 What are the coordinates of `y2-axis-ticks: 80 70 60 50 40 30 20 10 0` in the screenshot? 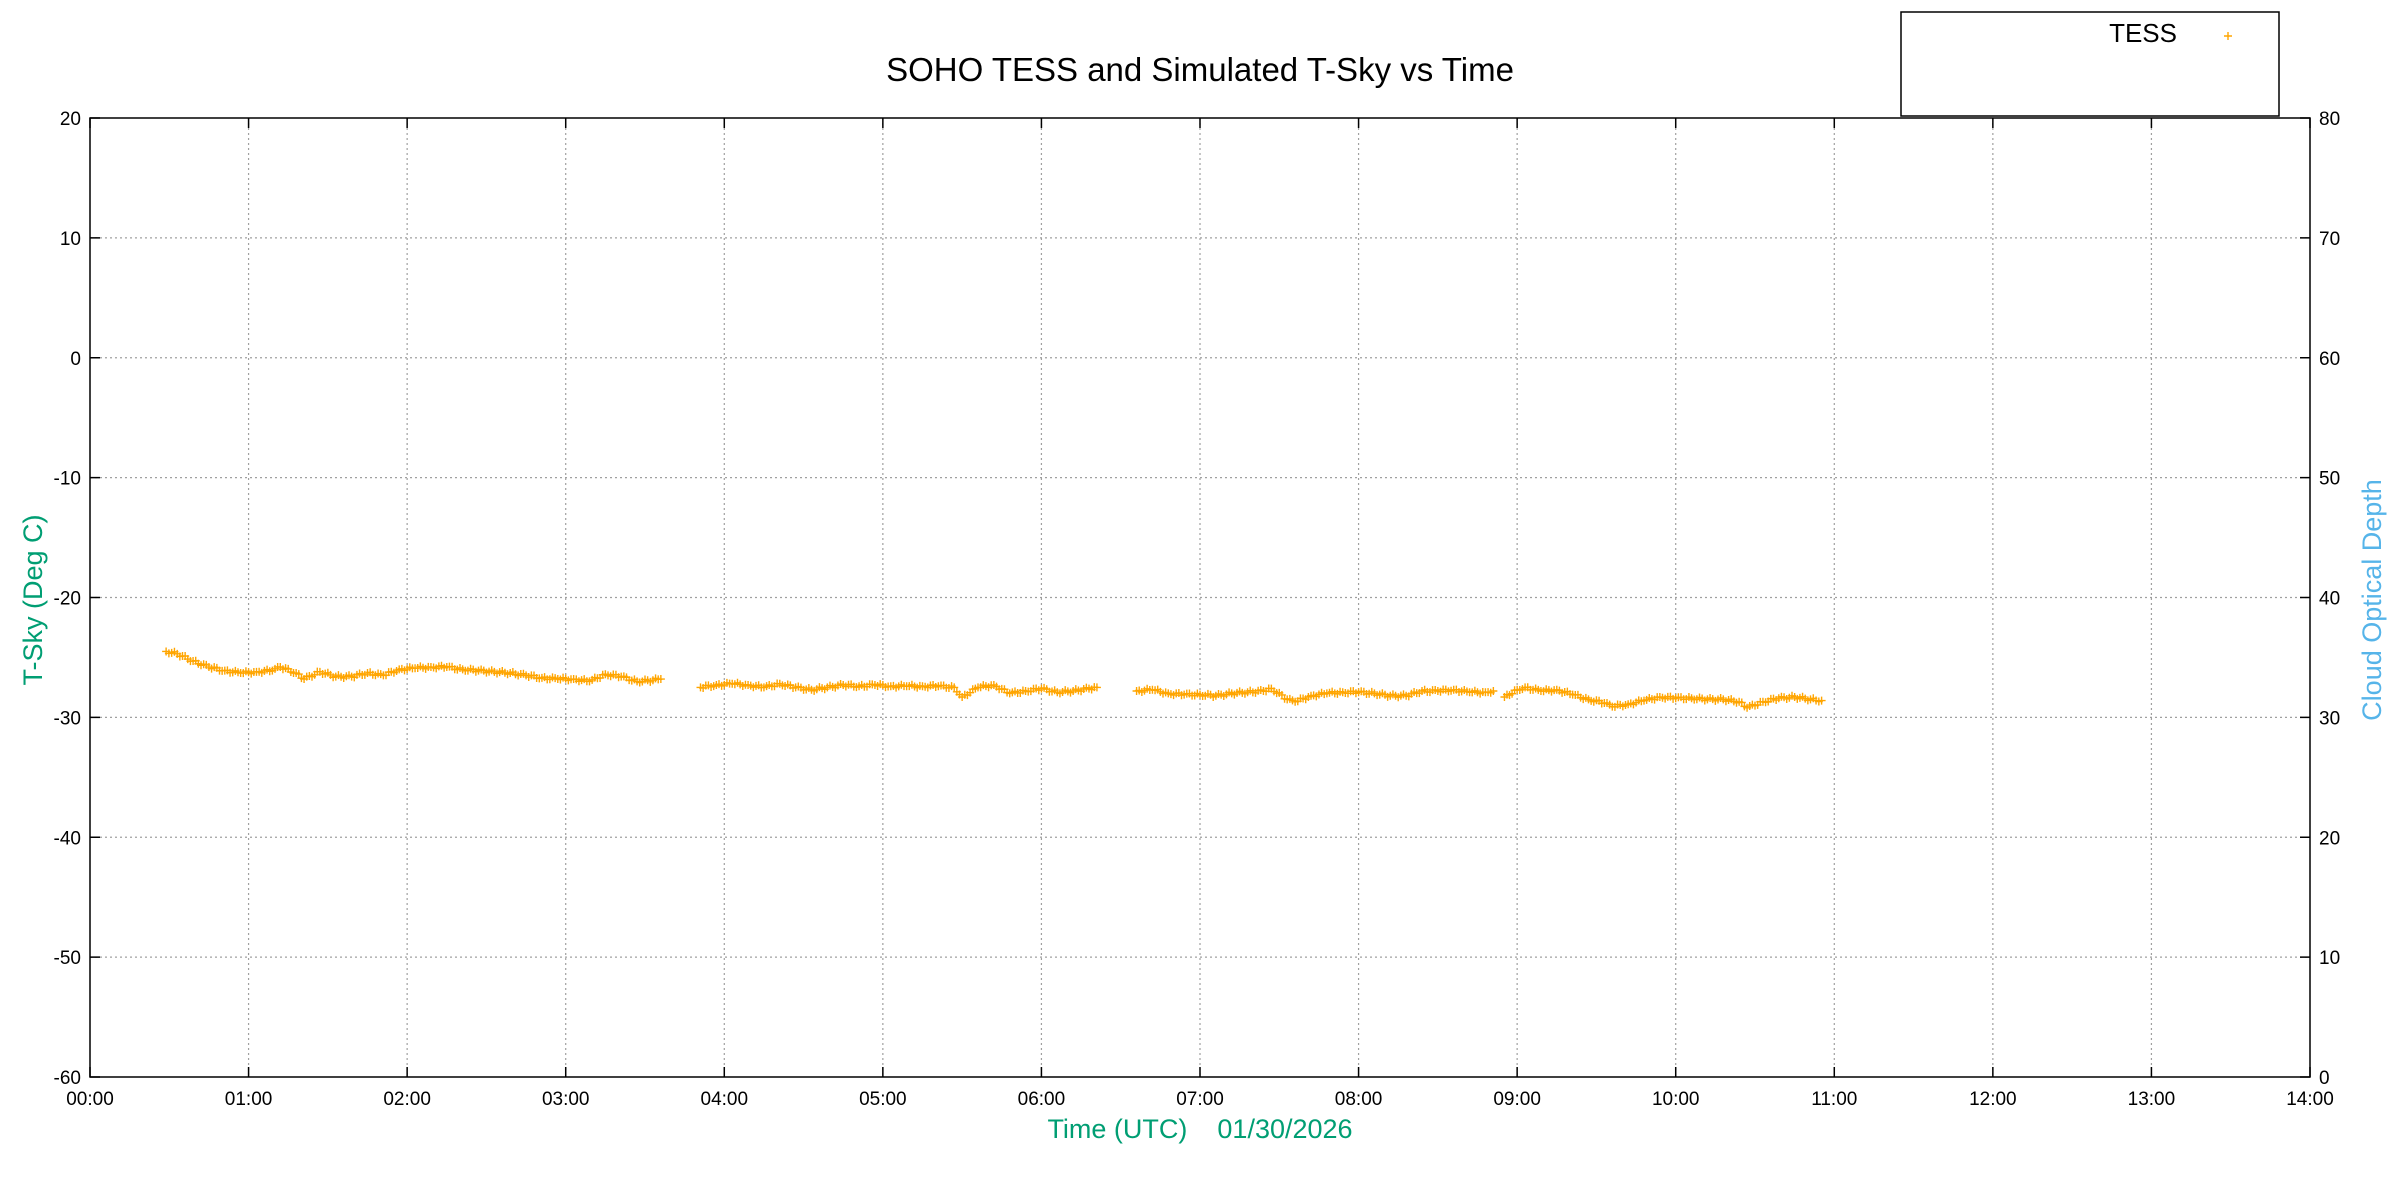 It's located at (2320, 599).